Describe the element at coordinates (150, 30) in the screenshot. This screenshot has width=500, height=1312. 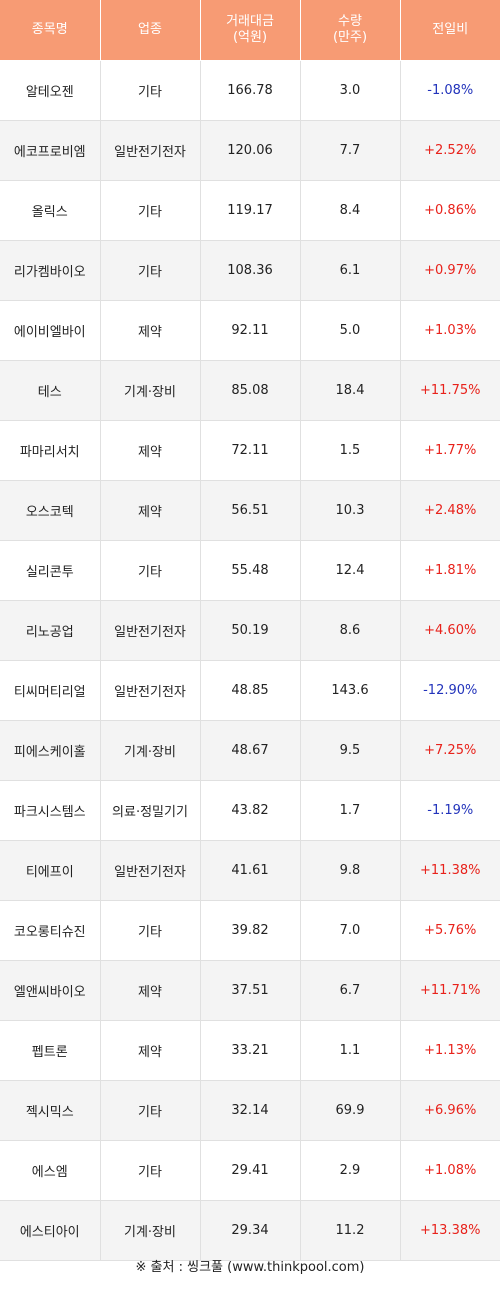
I see `header-sector: 업종` at that location.